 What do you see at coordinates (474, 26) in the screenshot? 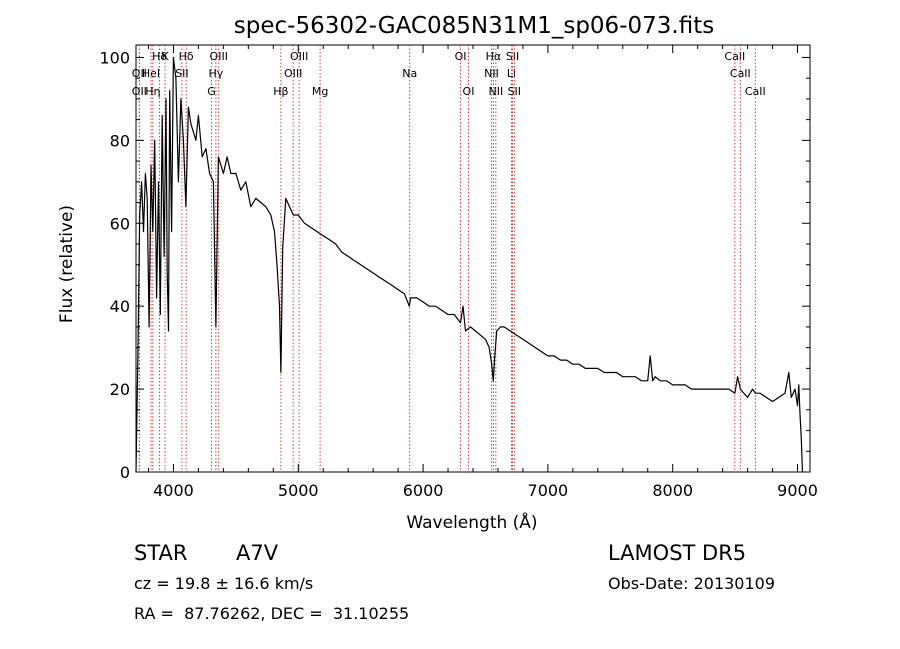
I see `chart-title: spec-56302-GAC085N31M1_sp06-073.fits` at bounding box center [474, 26].